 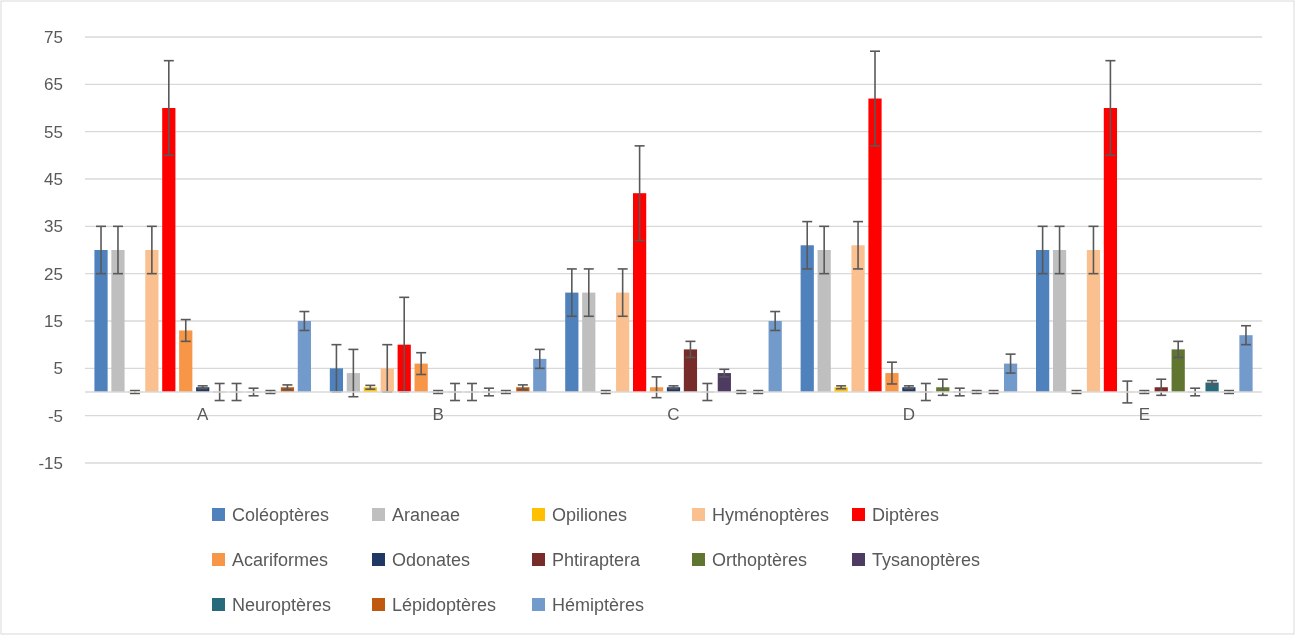 I want to click on y-tick-label: 75, so click(x=53, y=37).